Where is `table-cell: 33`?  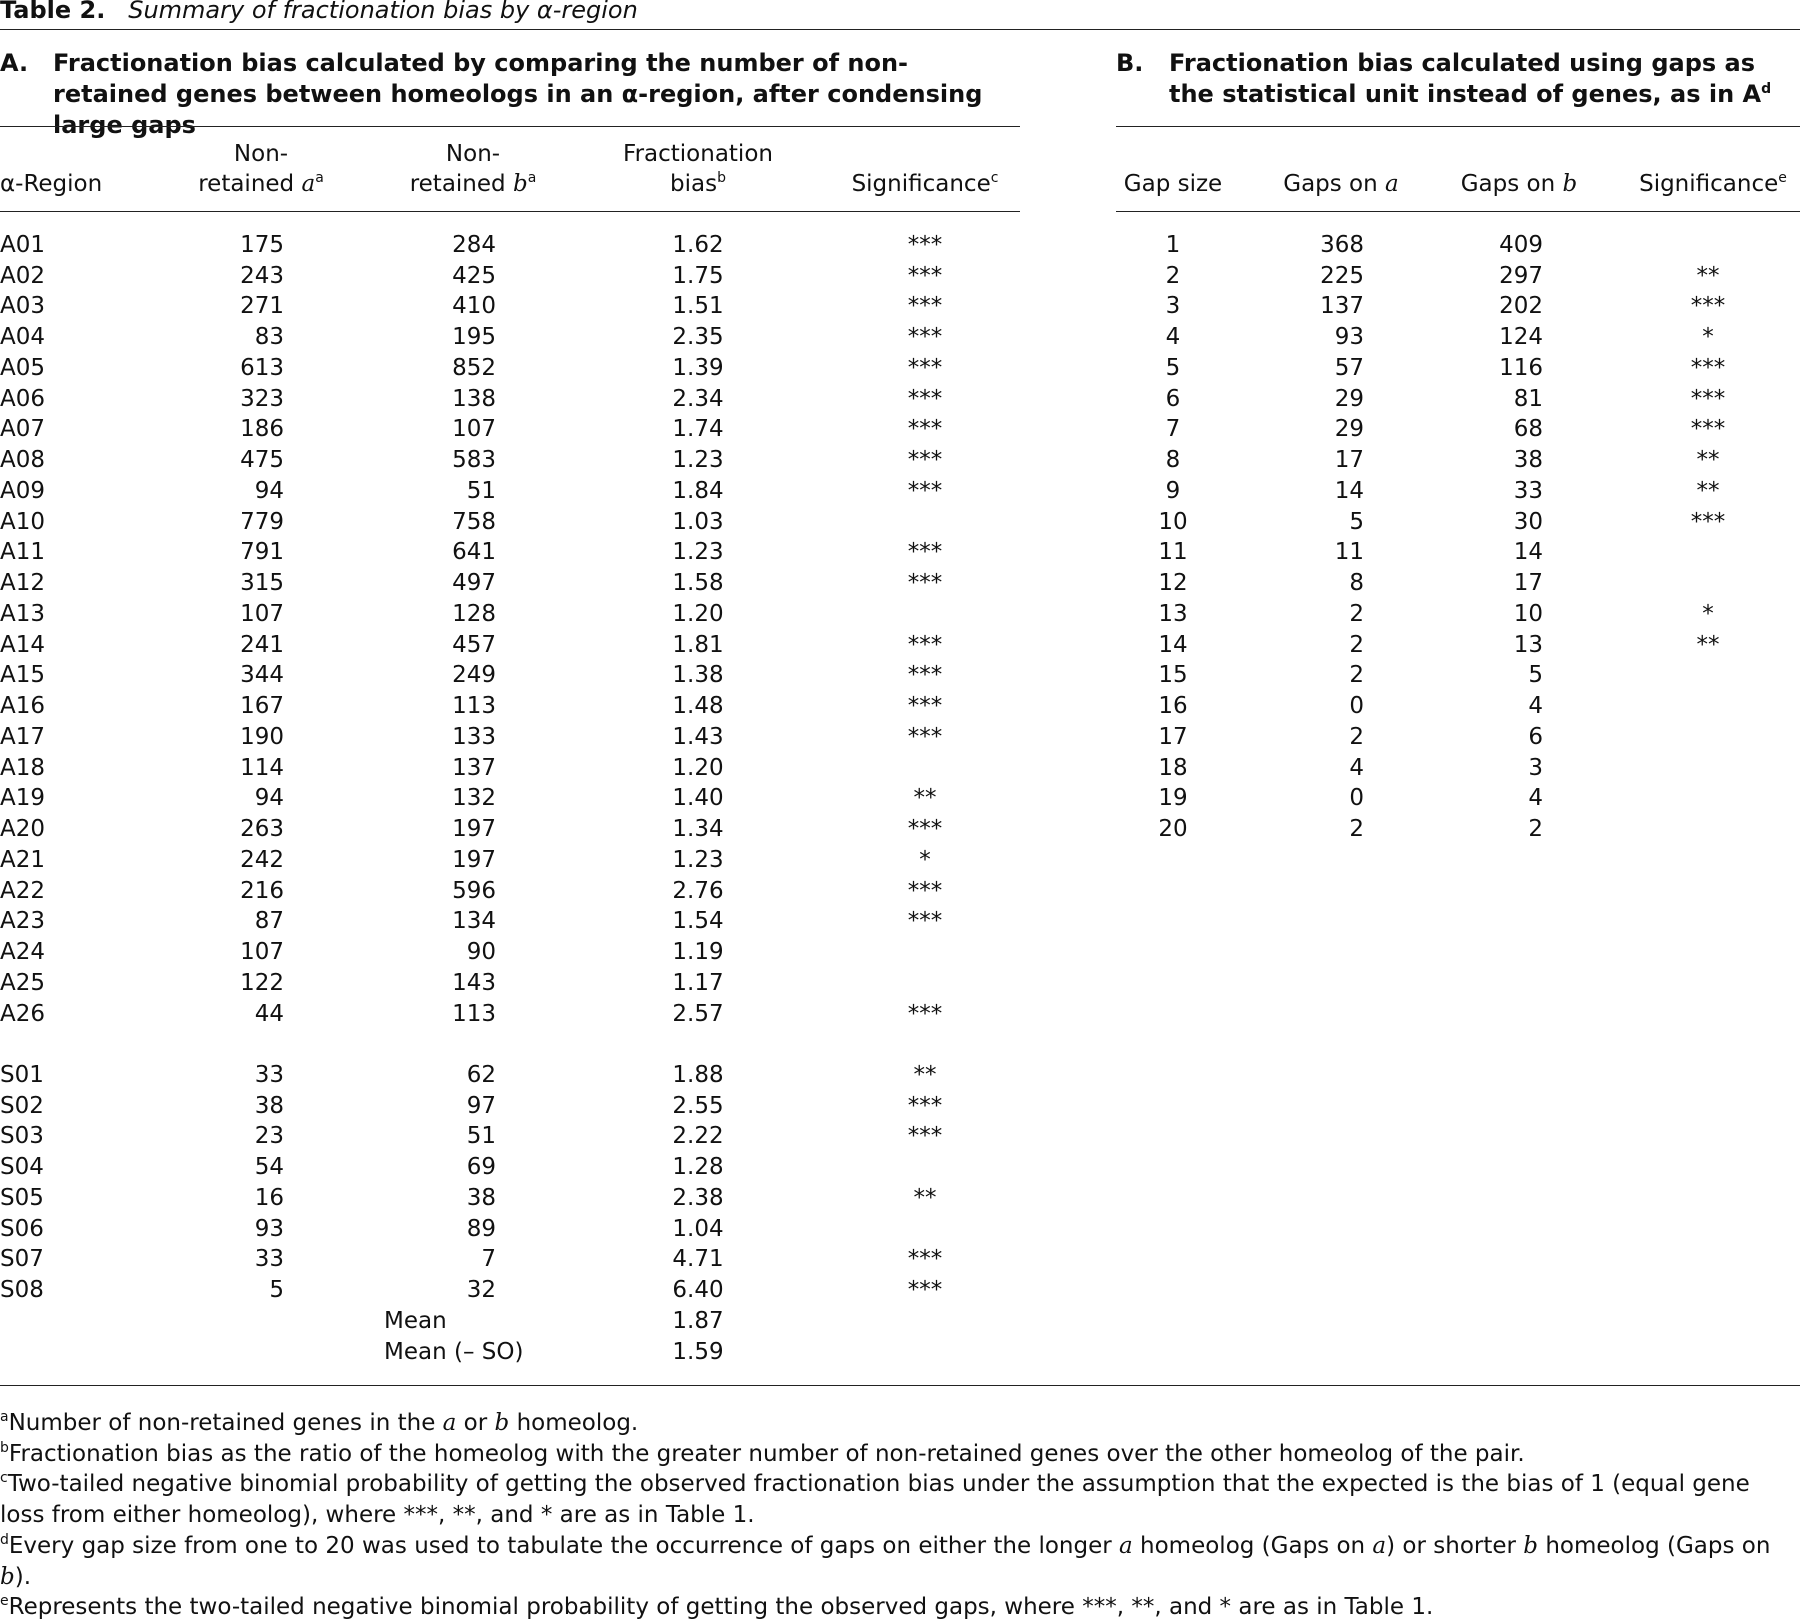
table-cell: 33 is located at coordinates (269, 1259).